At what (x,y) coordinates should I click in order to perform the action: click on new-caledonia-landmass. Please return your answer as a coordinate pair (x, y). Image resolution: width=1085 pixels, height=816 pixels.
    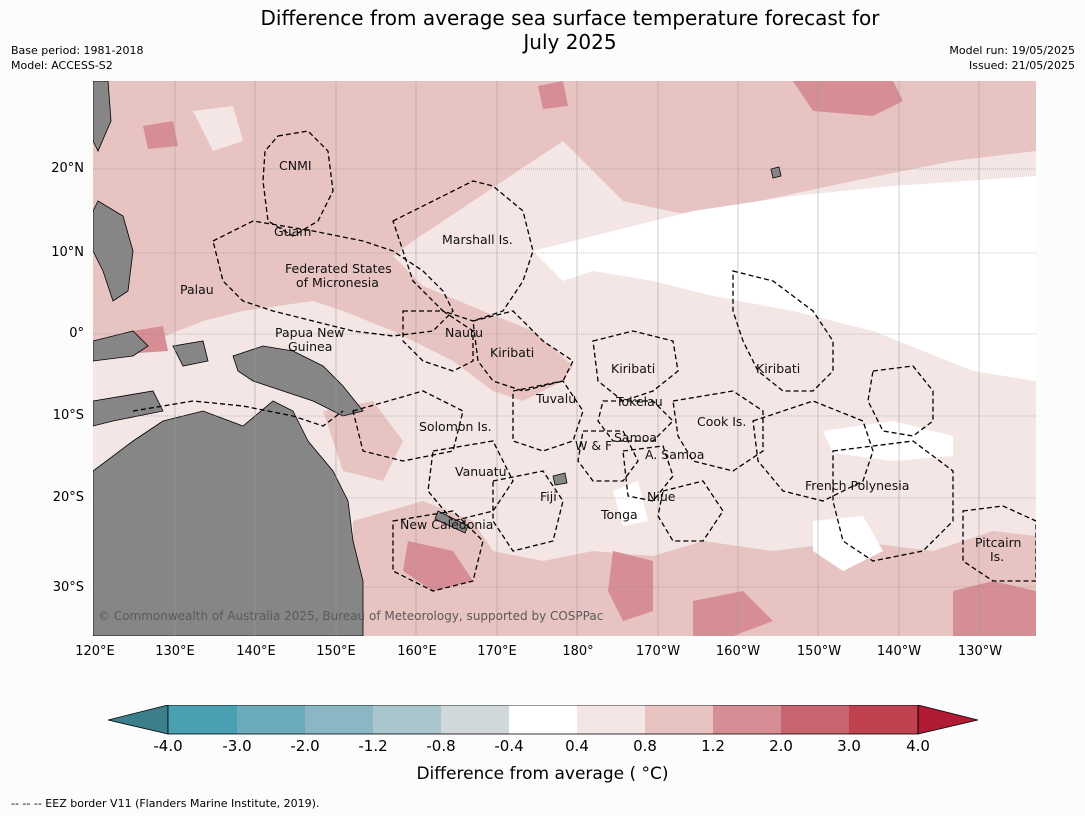
    Looking at the image, I should click on (451, 522).